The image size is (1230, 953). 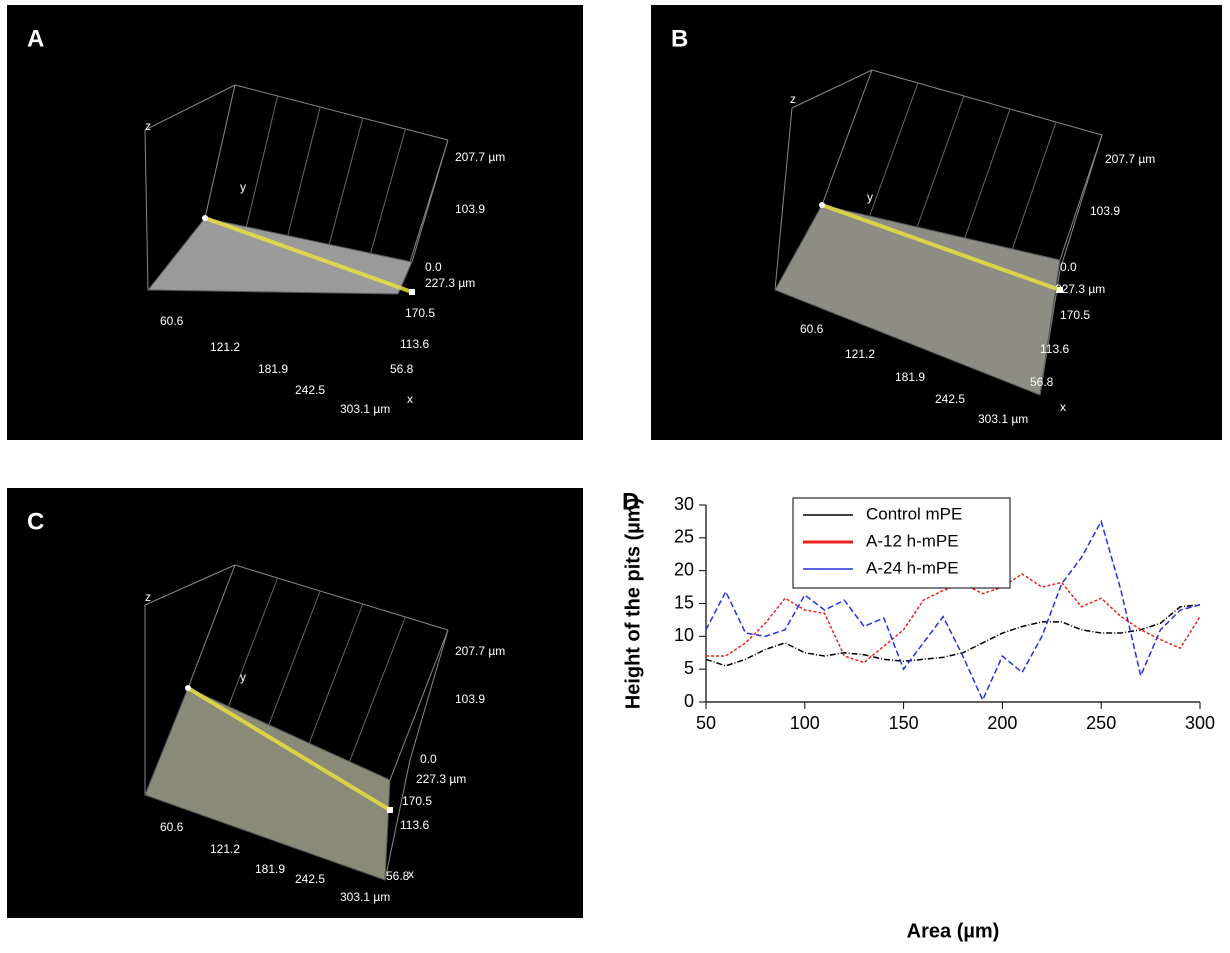 I want to click on legend-label: A-24 h-mPE, so click(x=912, y=567).